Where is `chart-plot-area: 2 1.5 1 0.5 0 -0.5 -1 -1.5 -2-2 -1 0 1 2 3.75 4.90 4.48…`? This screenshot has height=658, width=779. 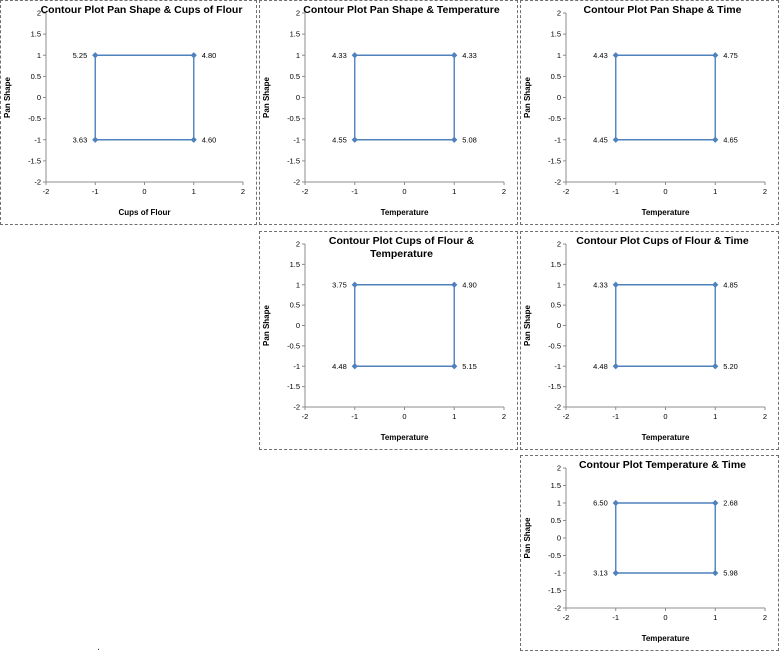
chart-plot-area: 2 1.5 1 0.5 0 -0.5 -1 -1.5 -2-2 -1 0 1 2 3.75 4.90 4.48… is located at coordinates (384, 341).